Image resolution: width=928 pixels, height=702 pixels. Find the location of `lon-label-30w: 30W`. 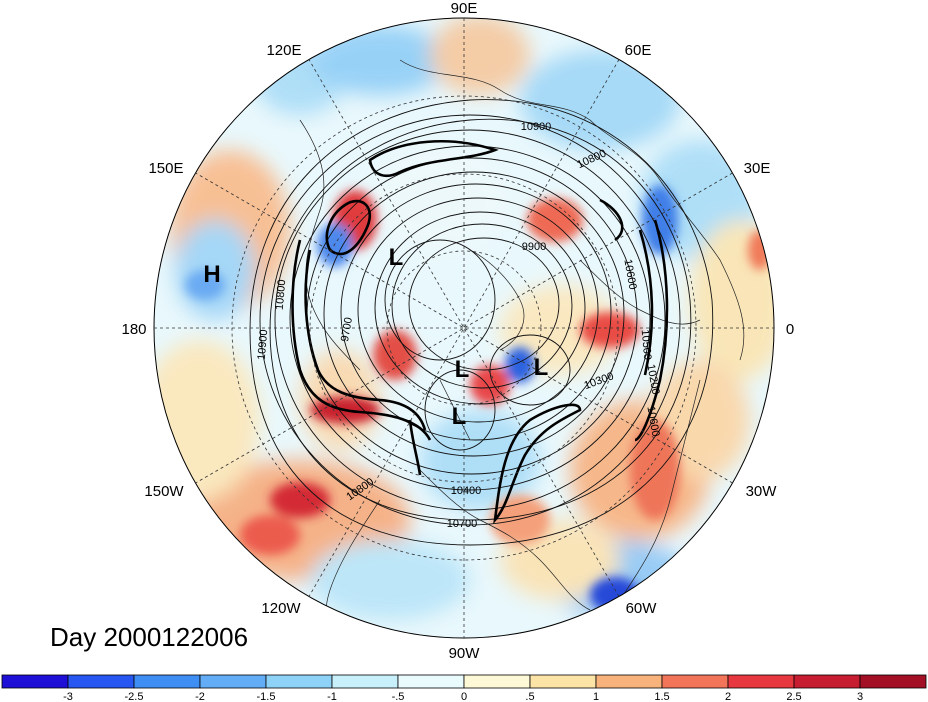

lon-label-30w: 30W is located at coordinates (762, 491).